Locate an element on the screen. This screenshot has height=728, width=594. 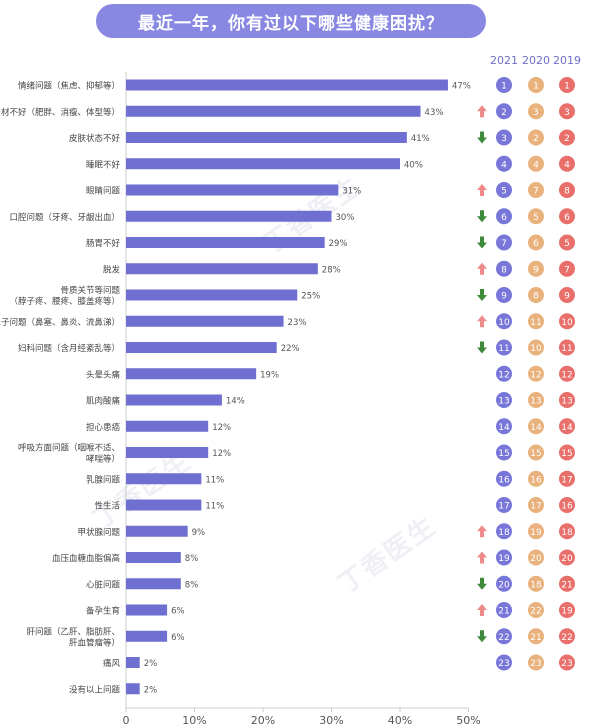
rank-badge-number: 20 is located at coordinates (504, 585).